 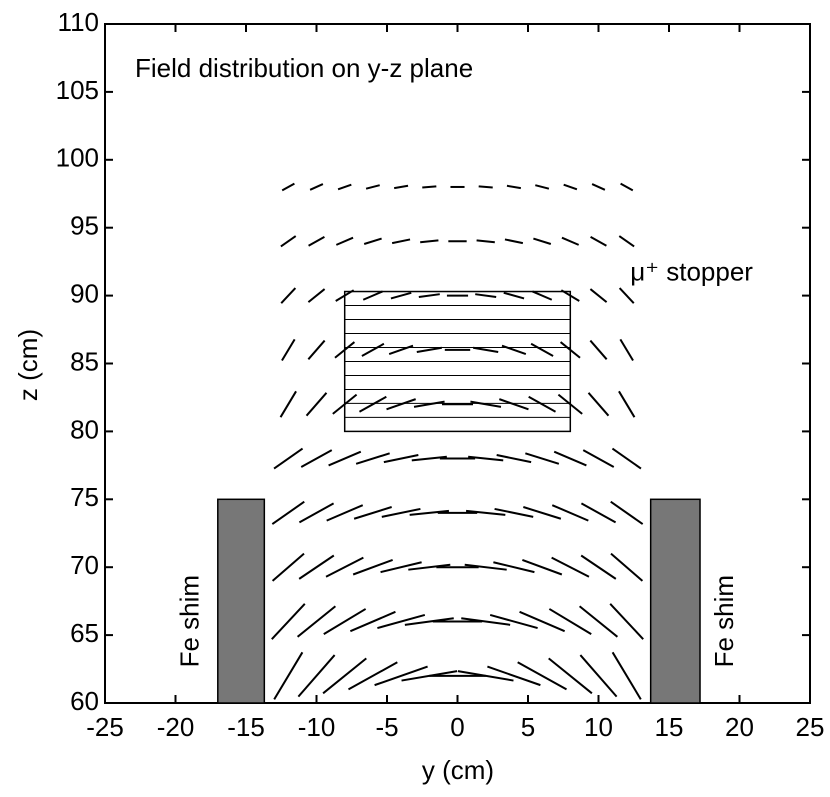 What do you see at coordinates (84, 565) in the screenshot?
I see `y-tick-label: 70` at bounding box center [84, 565].